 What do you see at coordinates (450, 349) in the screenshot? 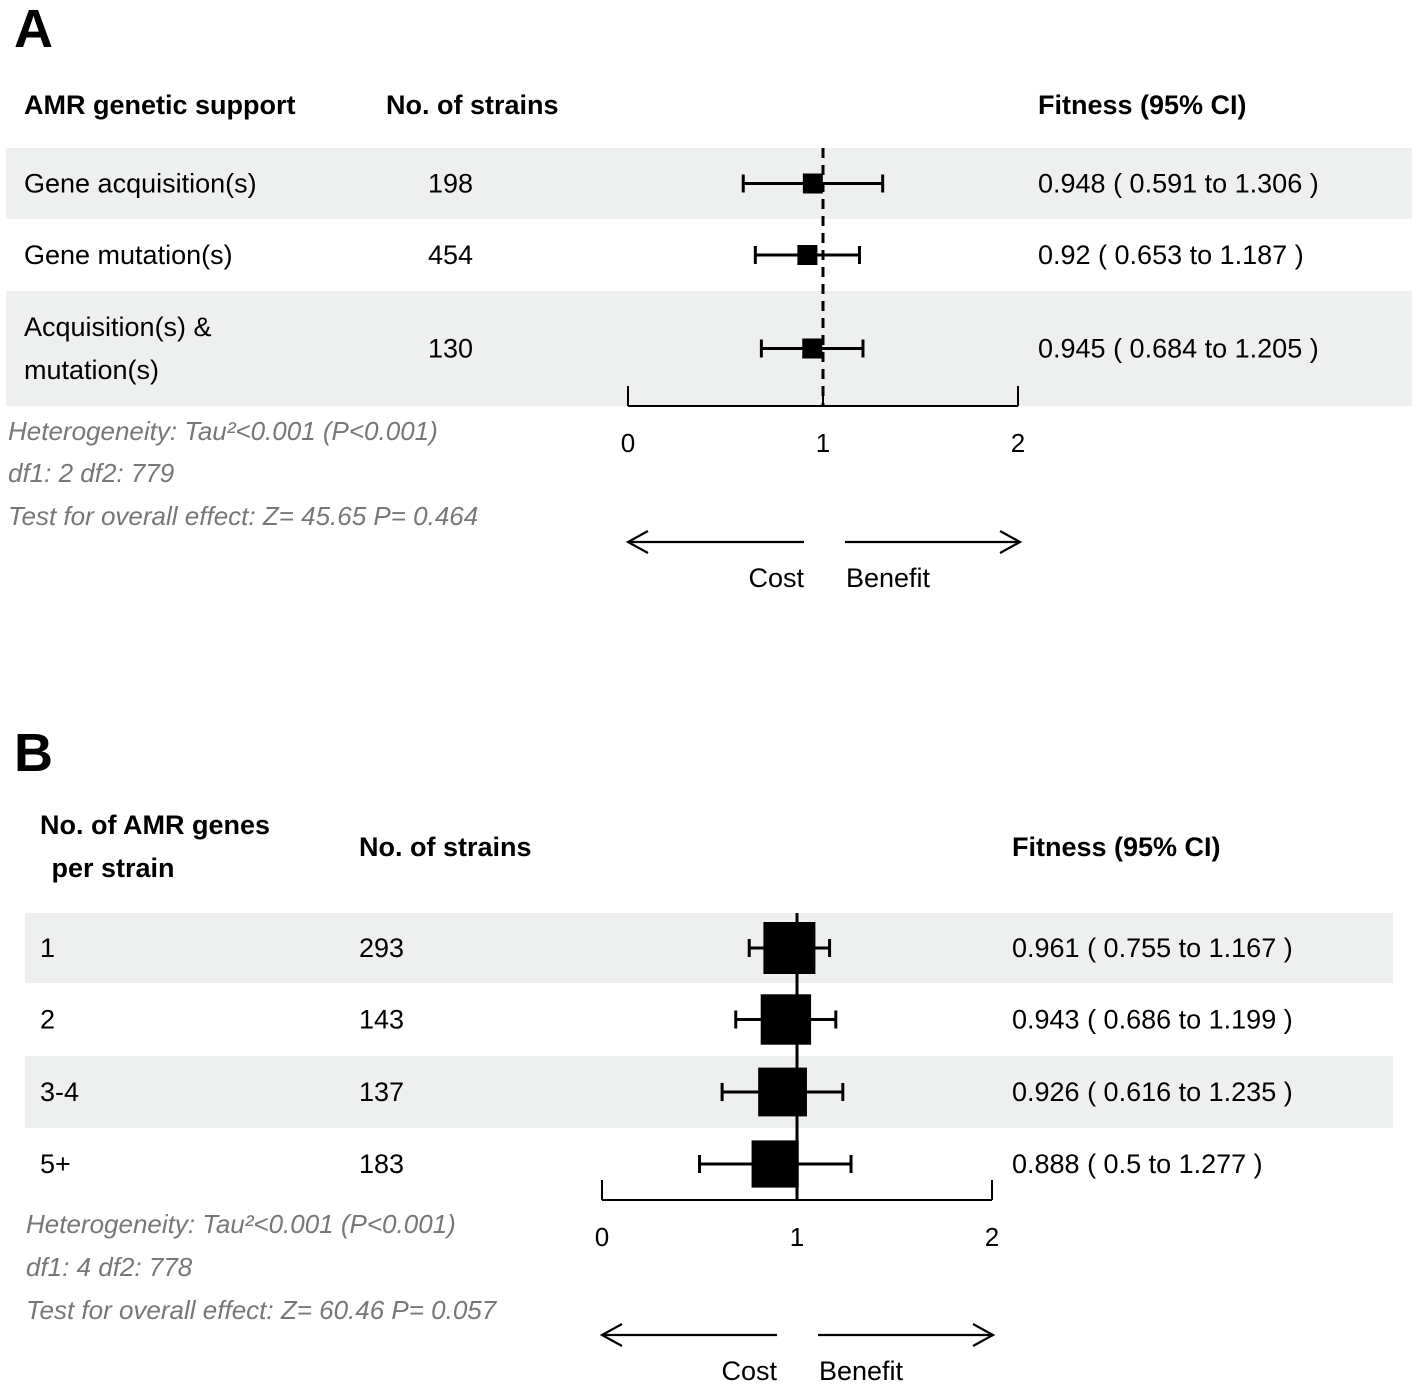
I see `panel-a-row-n: 130` at bounding box center [450, 349].